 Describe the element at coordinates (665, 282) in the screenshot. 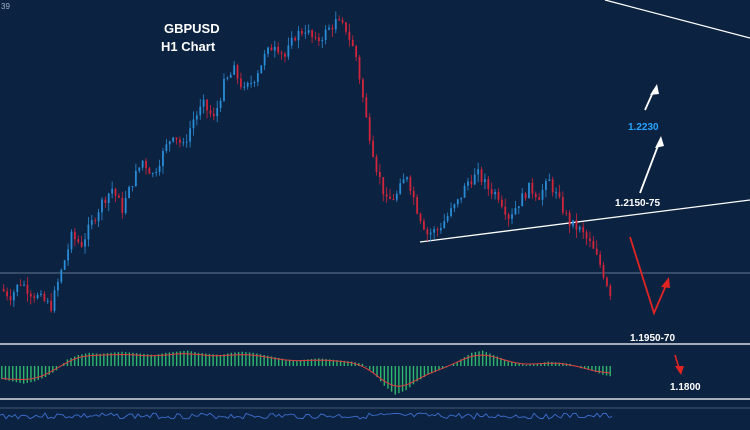

I see `zigzag-arrow-head` at that location.